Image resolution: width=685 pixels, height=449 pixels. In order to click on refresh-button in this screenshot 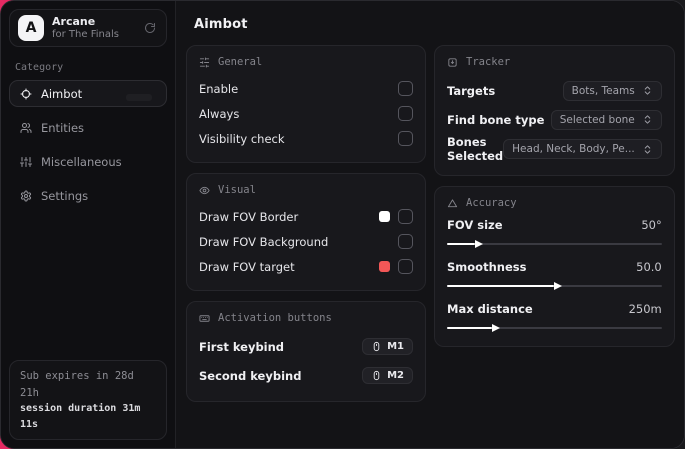, I will do `click(150, 28)`.